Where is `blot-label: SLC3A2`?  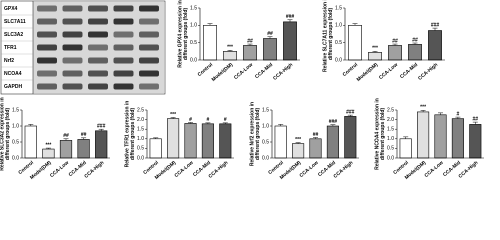 blot-label: SLC3A2 is located at coordinates (13, 35).